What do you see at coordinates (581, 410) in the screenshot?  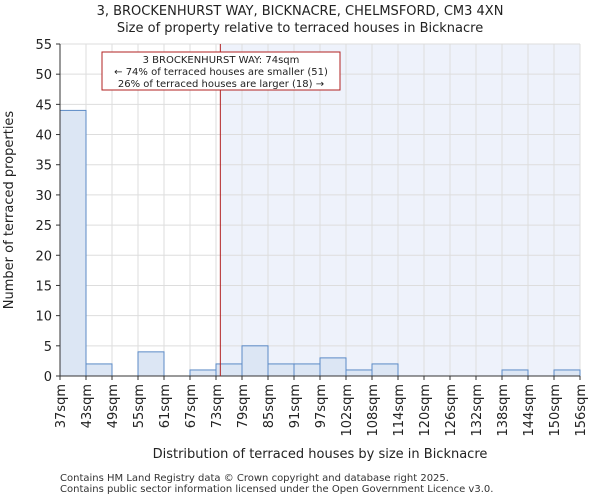 I see `x-tick-label: 156sqm` at bounding box center [581, 410].